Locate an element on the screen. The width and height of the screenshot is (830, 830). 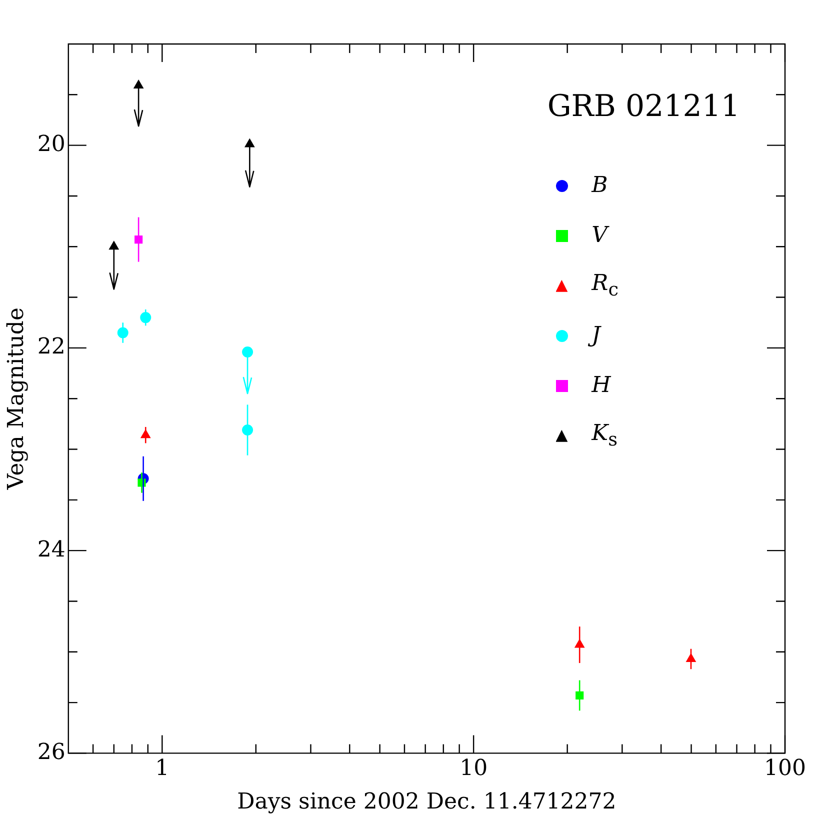
x-axis-title: Days since 2002 Dec. 11.4712272 is located at coordinates (426, 802).